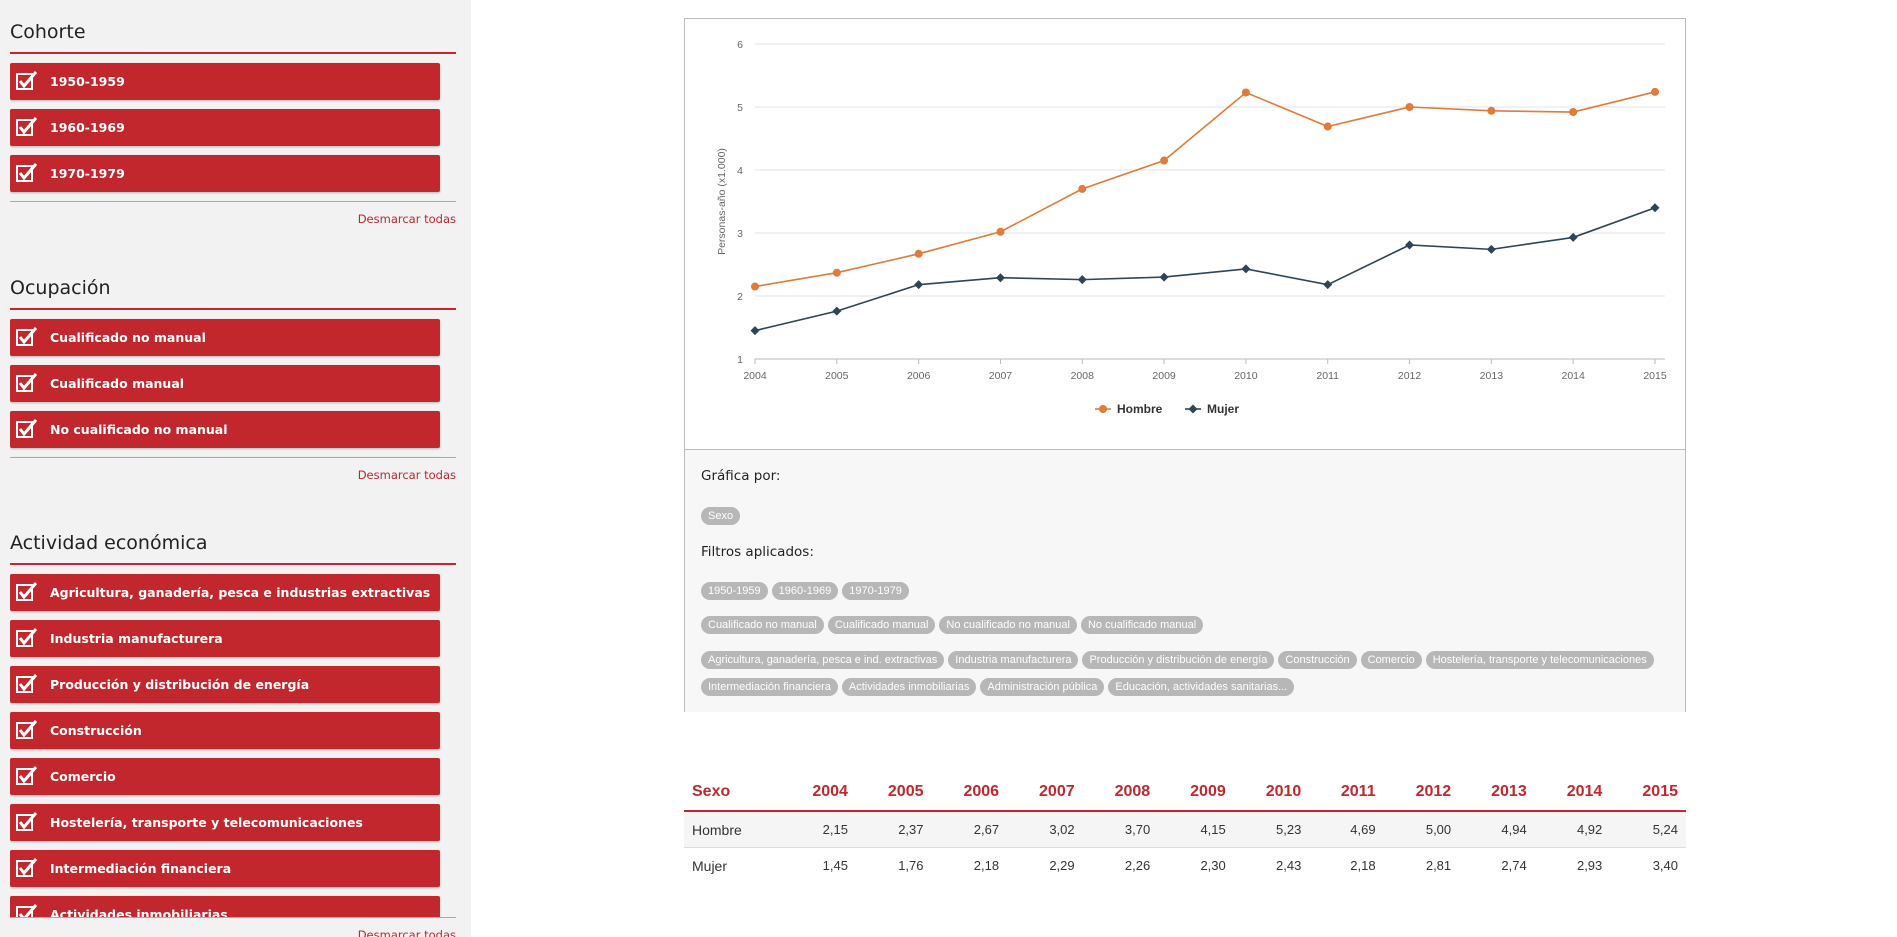  Describe the element at coordinates (740, 171) in the screenshot. I see `y-tick-label: 4` at that location.